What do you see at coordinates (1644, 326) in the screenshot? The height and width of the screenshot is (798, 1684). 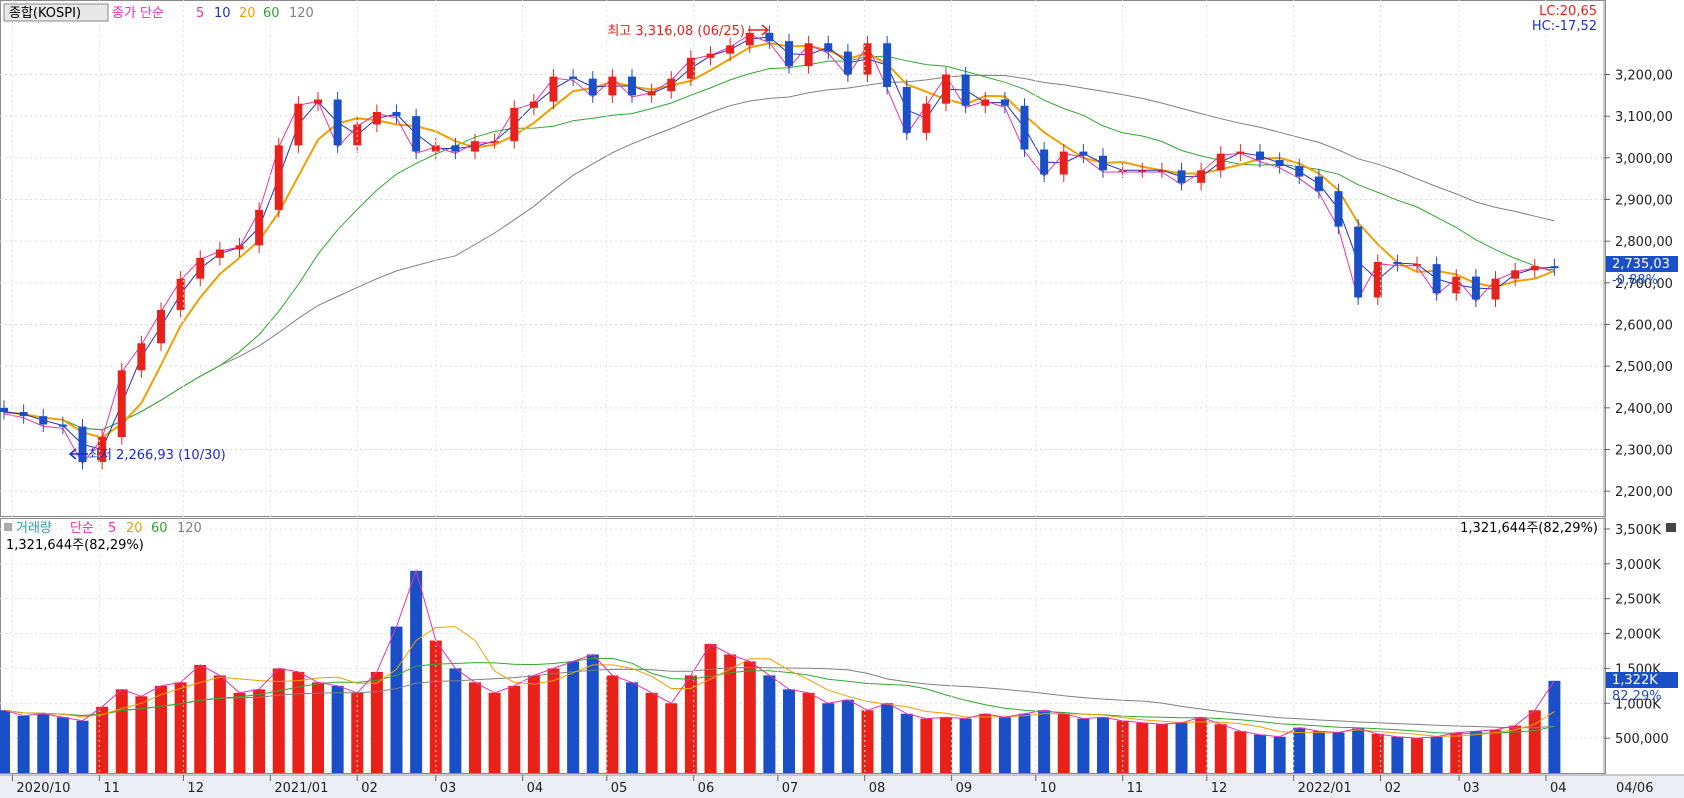 I see `price-tick-label: 2,600,00` at bounding box center [1644, 326].